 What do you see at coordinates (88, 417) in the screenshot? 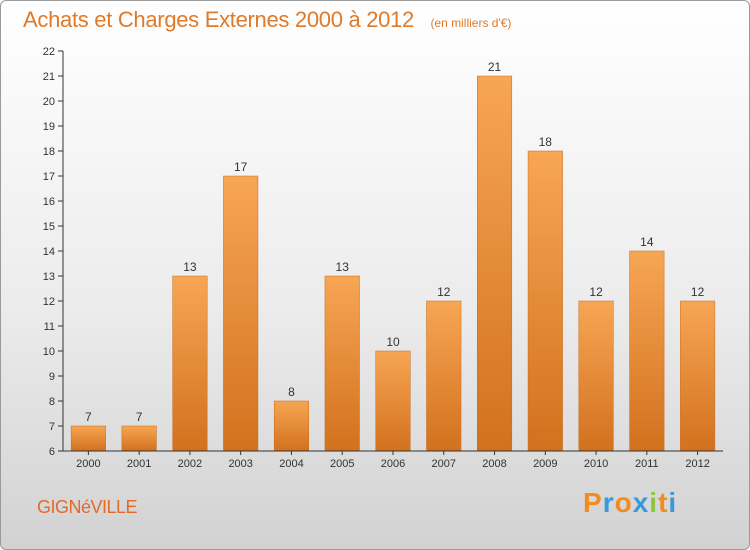
I see `data-label-2000: 7` at bounding box center [88, 417].